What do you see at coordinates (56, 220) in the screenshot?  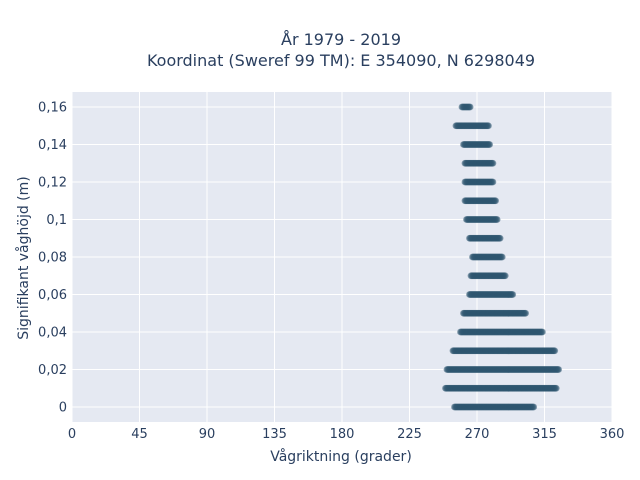 I see `y-tick-label: 0,1` at bounding box center [56, 220].